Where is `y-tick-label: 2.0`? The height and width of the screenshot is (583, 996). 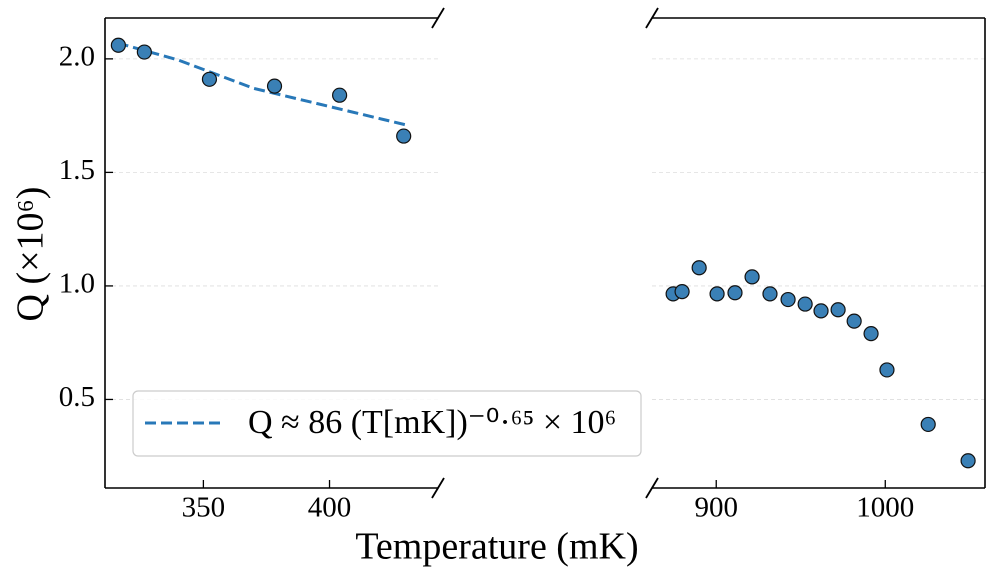
y-tick-label: 2.0 is located at coordinates (77, 57).